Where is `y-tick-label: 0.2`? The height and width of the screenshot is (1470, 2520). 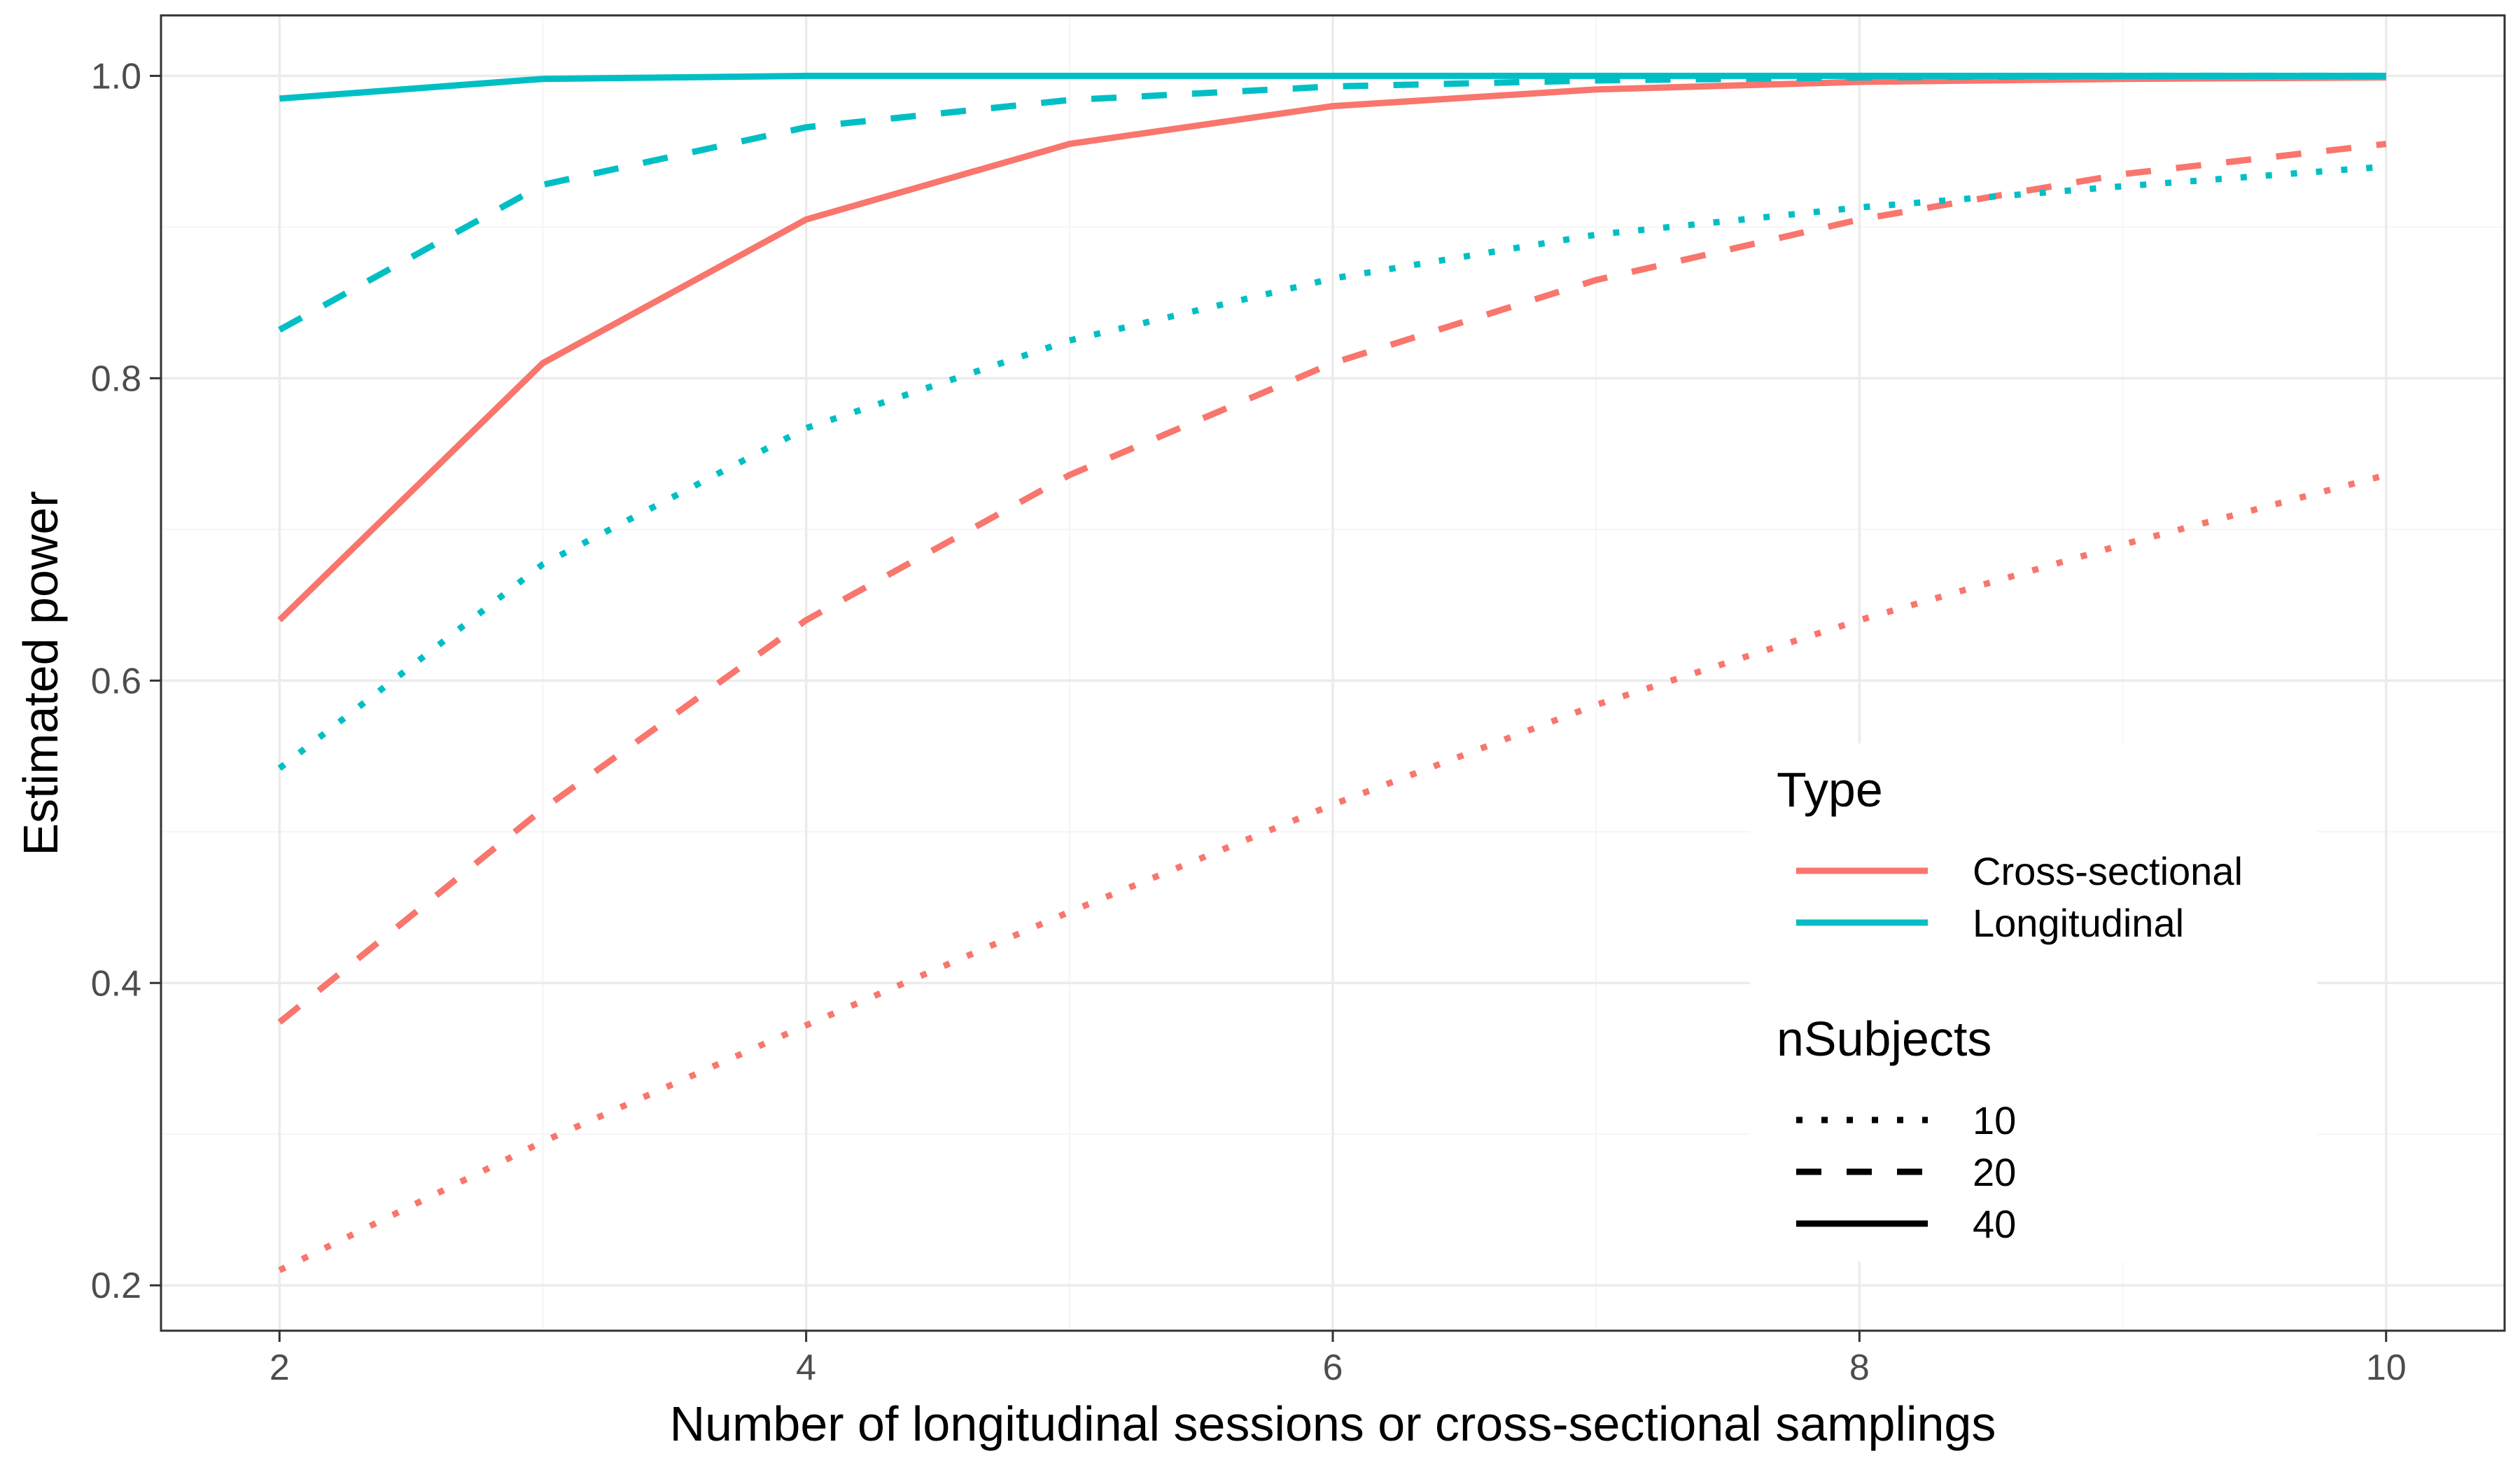
y-tick-label: 0.2 is located at coordinates (116, 1286).